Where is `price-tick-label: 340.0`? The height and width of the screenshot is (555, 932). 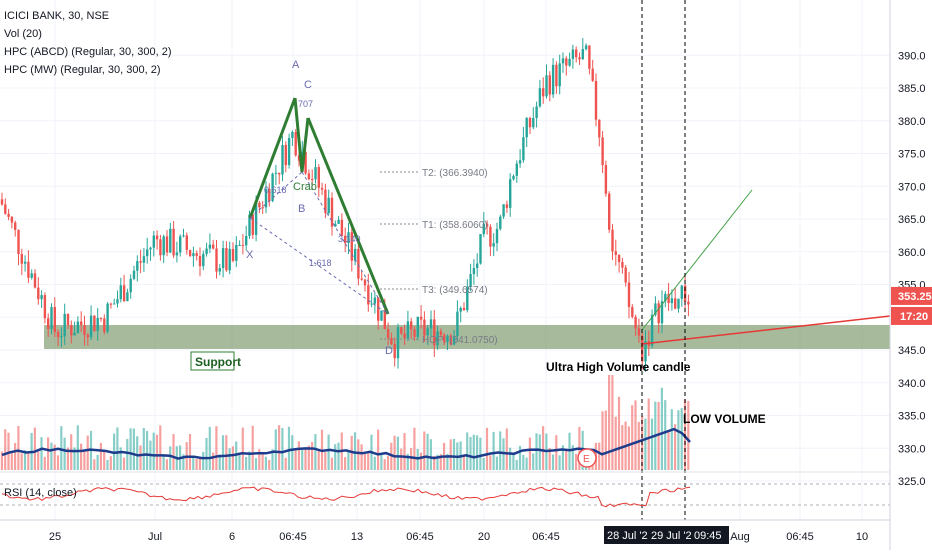 price-tick-label: 340.0 is located at coordinates (912, 384).